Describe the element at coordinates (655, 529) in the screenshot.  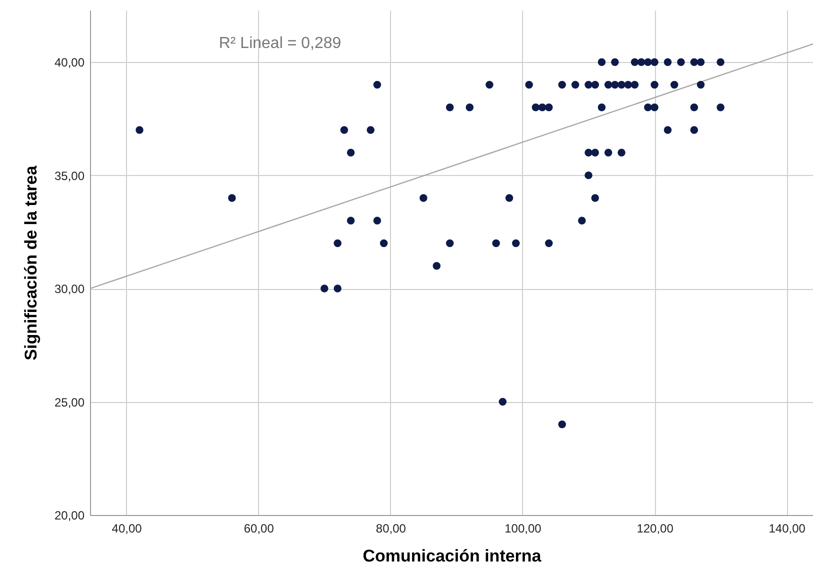
I see `x-tick-label: 120,00` at that location.